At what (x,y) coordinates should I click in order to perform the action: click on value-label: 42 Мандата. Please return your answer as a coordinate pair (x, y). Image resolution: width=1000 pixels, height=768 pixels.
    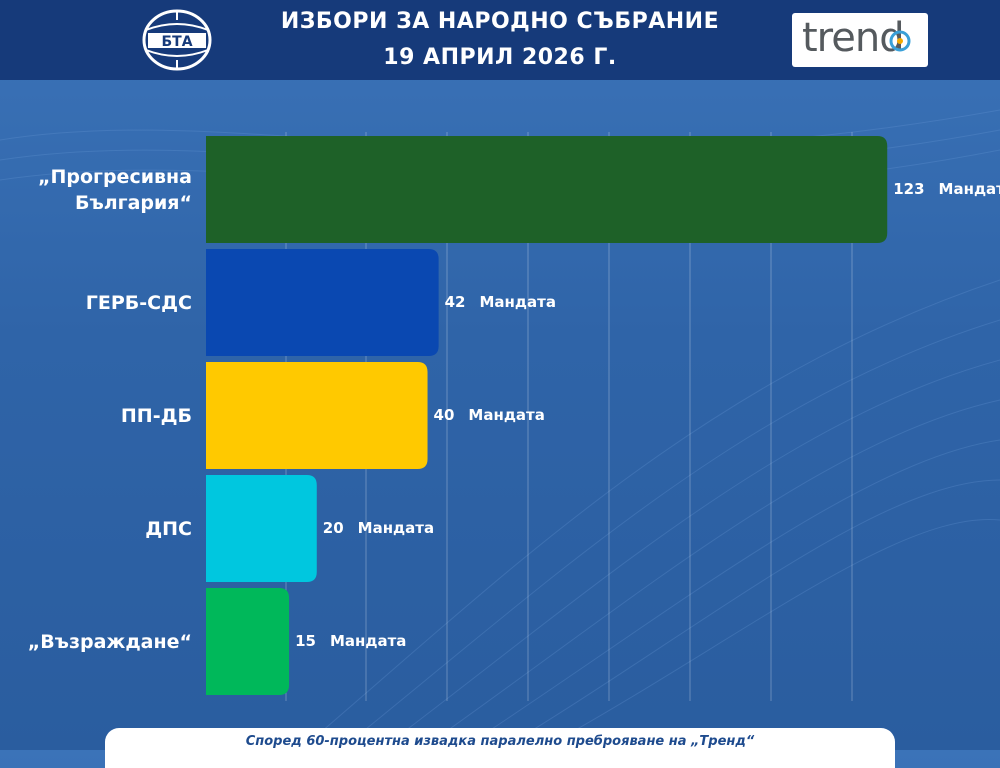
    Looking at the image, I should click on (500, 302).